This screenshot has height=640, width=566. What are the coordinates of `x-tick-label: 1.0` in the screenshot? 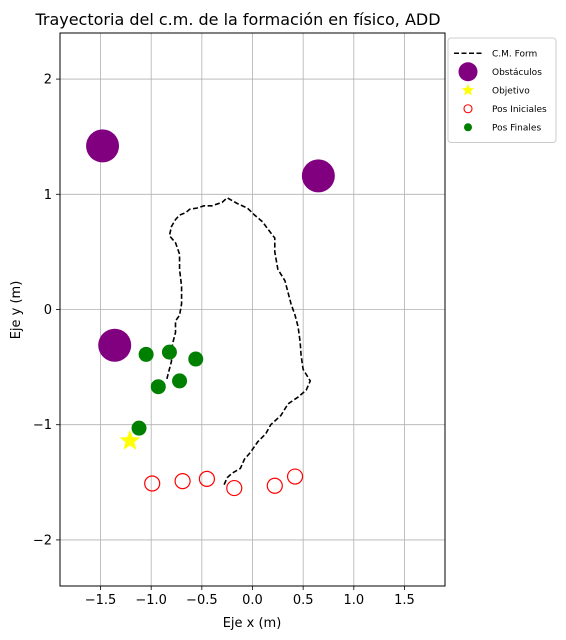 It's located at (353, 600).